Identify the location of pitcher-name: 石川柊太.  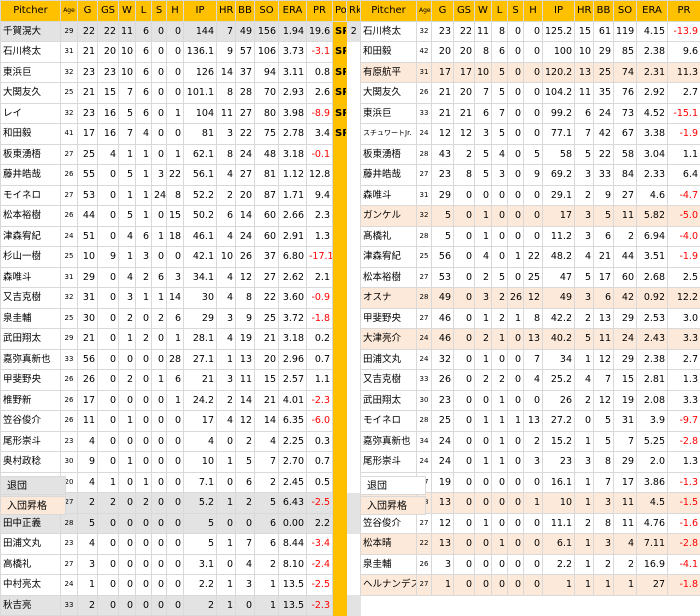
(389, 31).